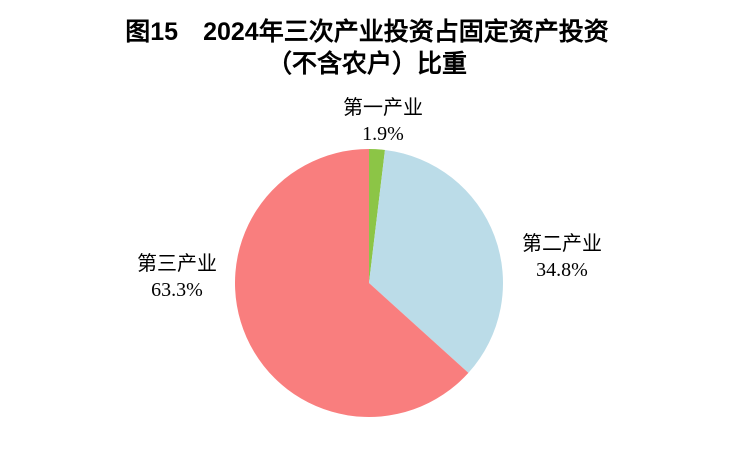  What do you see at coordinates (562, 270) in the screenshot?
I see `slice-label-secondary-industry-value: 34.8%` at bounding box center [562, 270].